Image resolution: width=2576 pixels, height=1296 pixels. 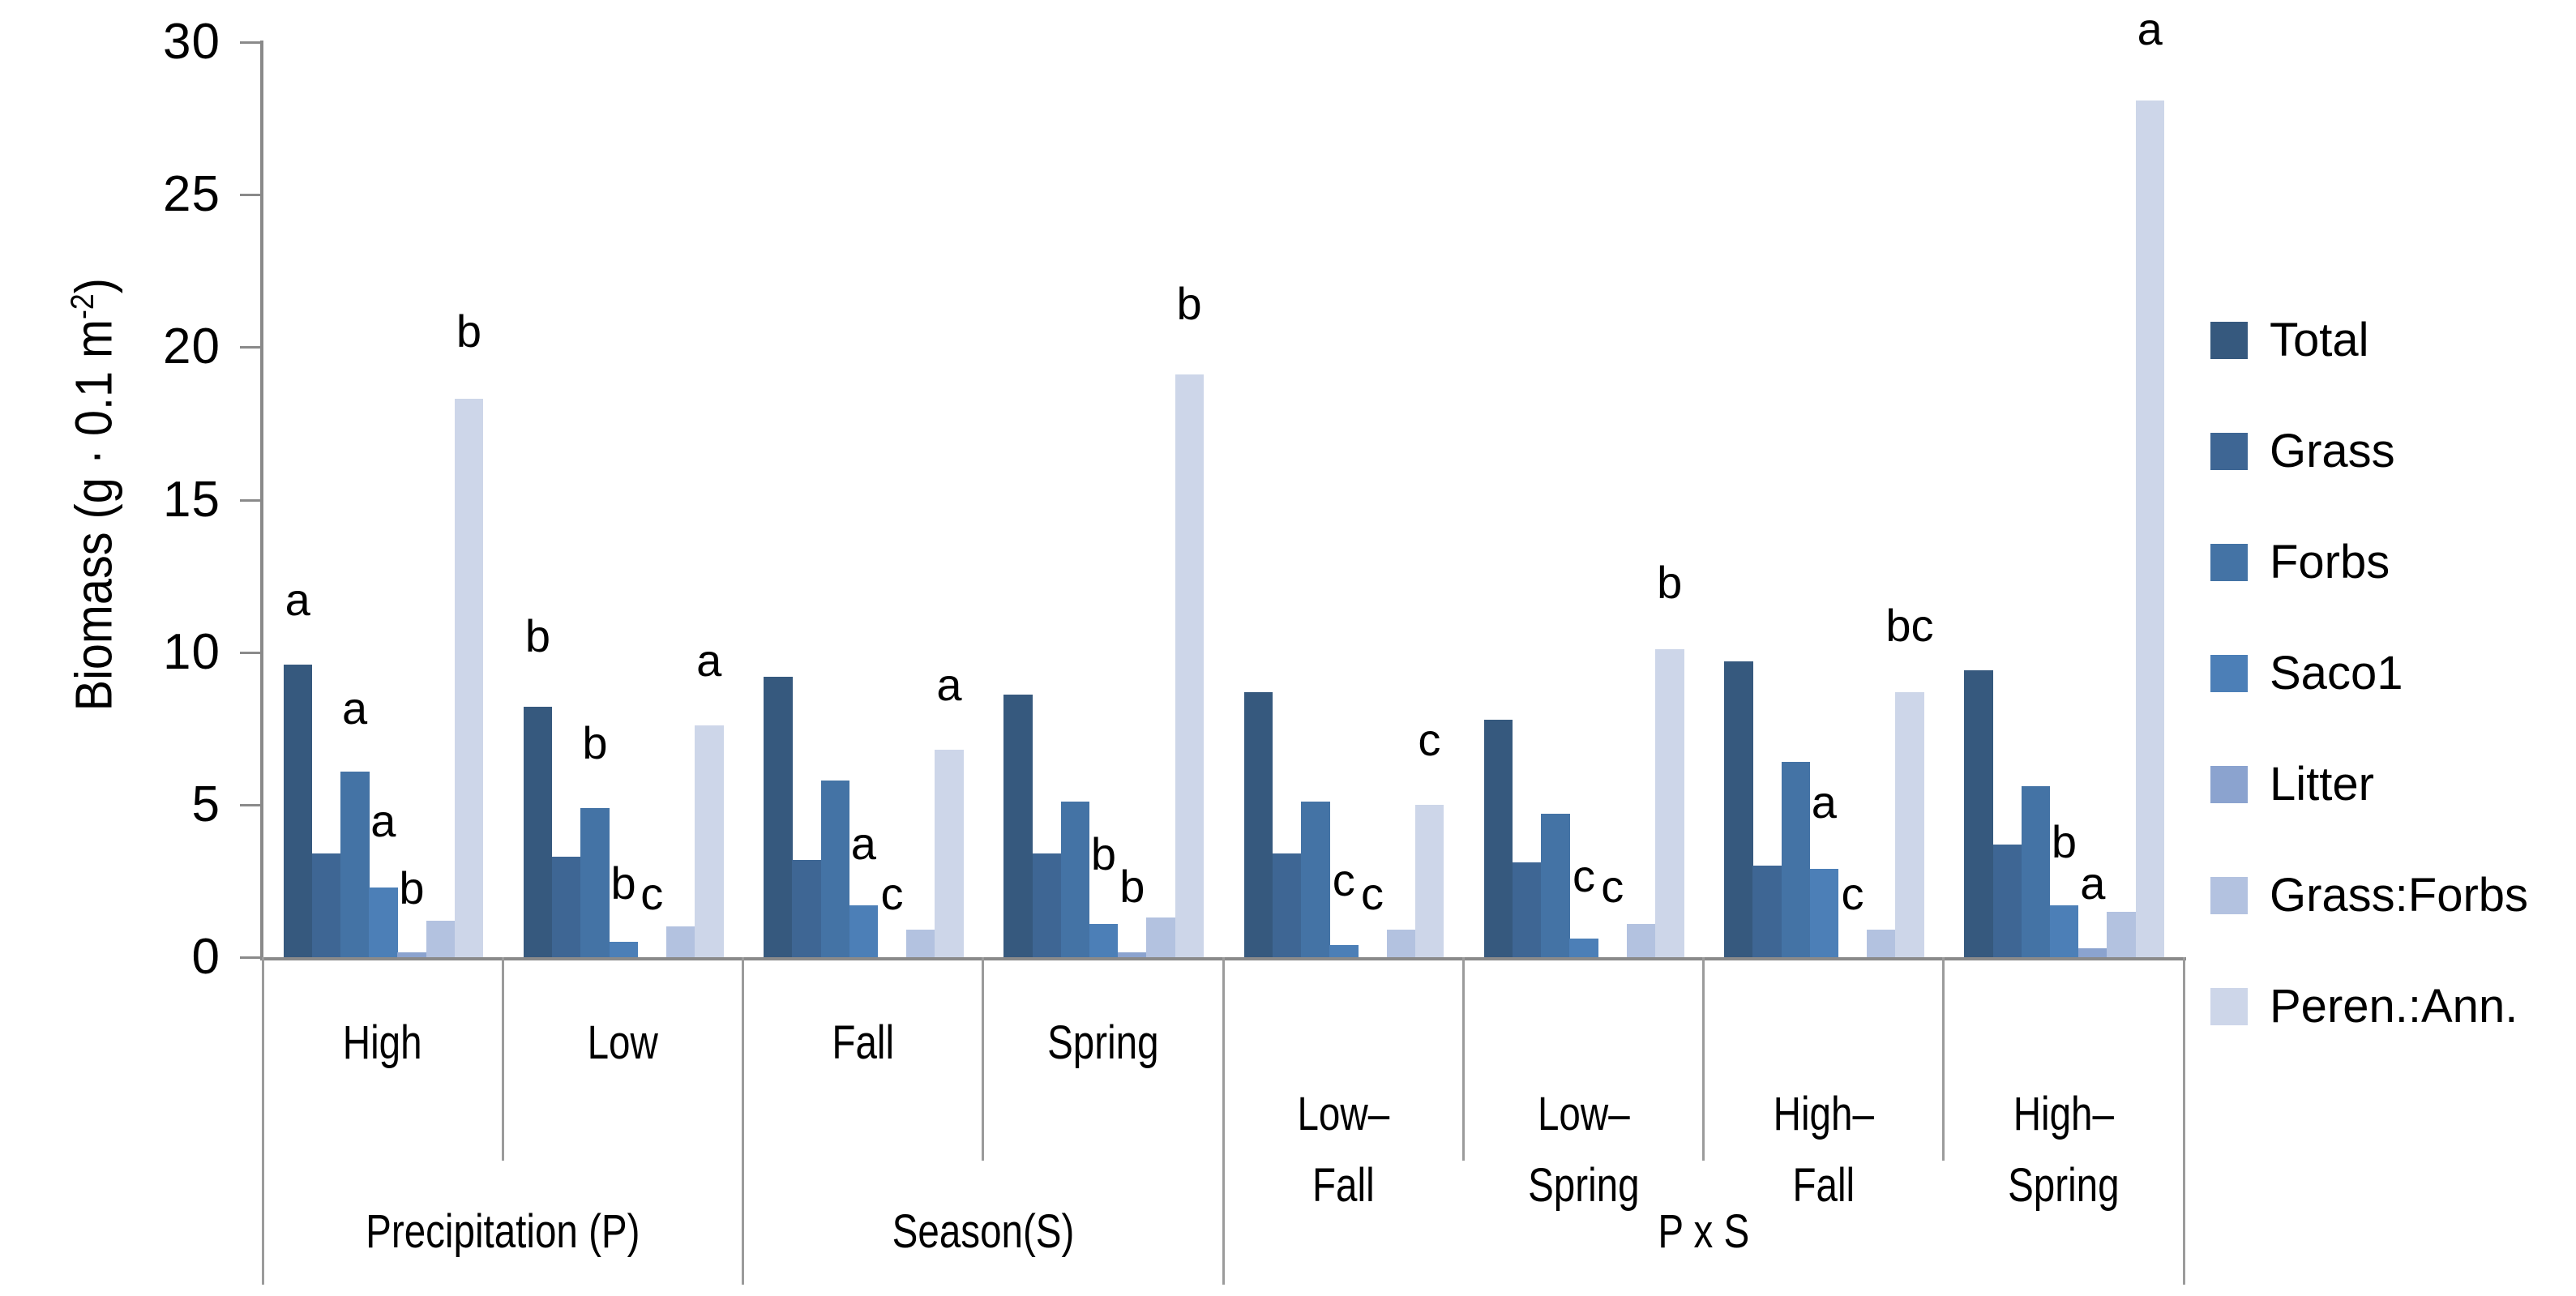 I want to click on x-category-label: High– Spring, so click(x=2064, y=1114).